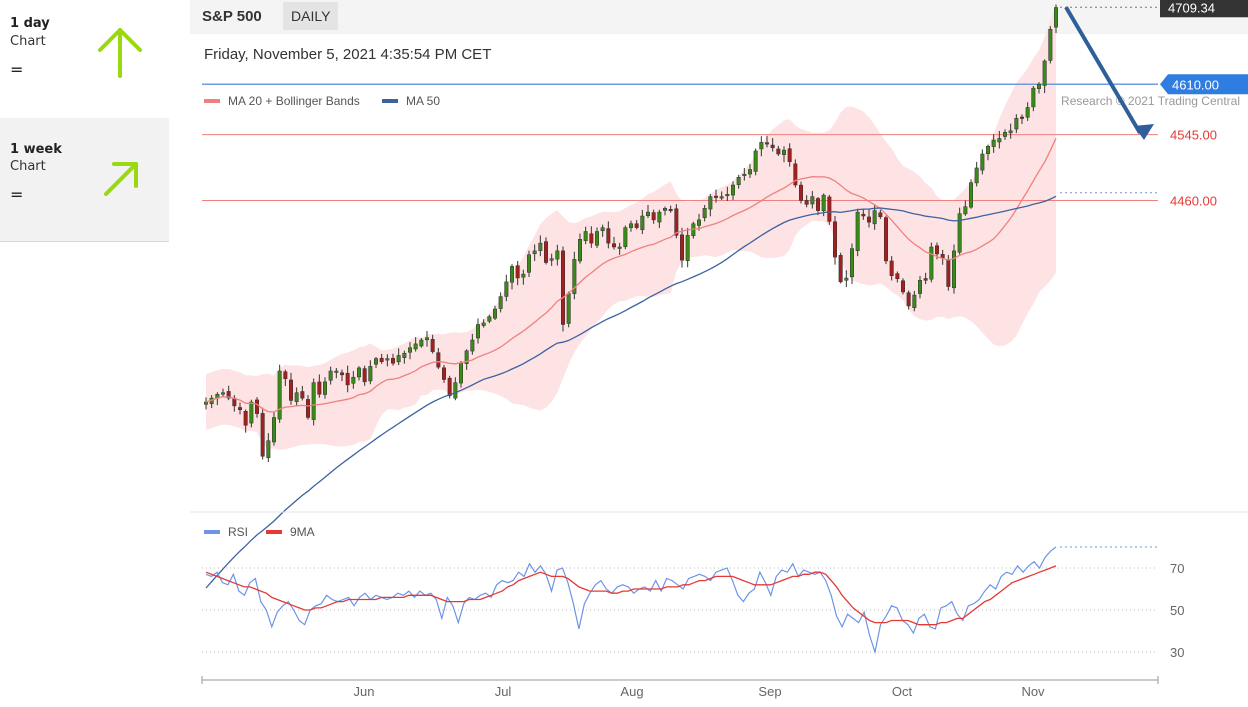 This screenshot has width=1248, height=707. I want to click on sidebar-card-1-day: 1 day Chart =, so click(84, 62).